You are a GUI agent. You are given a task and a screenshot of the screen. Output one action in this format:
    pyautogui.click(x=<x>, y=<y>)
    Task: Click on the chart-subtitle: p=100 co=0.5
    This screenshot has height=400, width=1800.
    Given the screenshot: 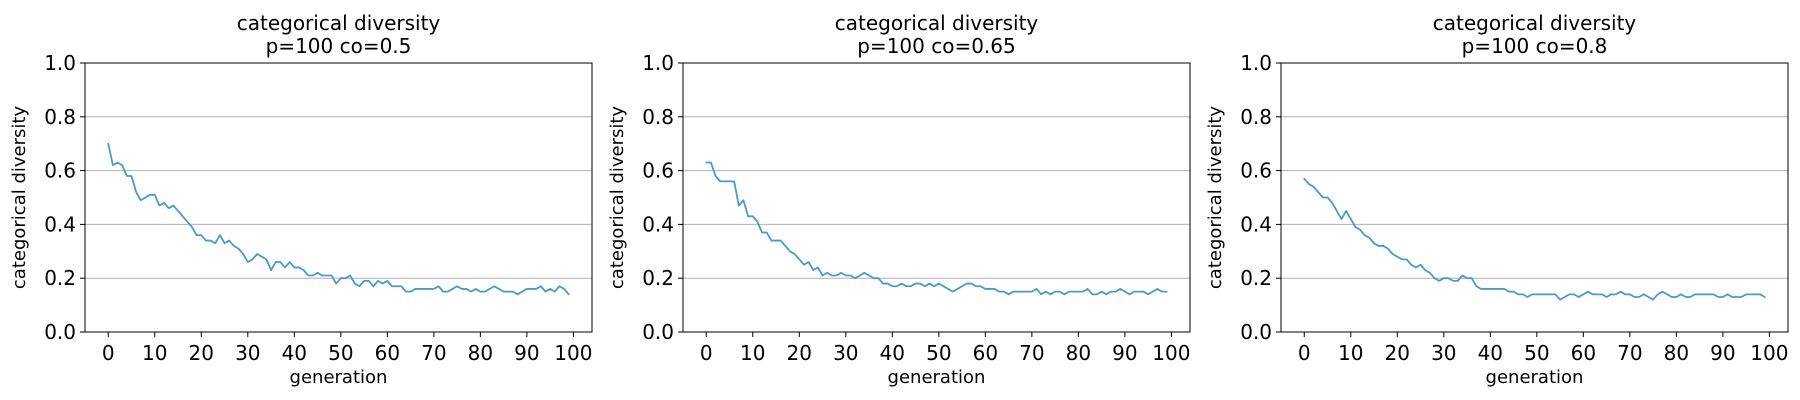 What is the action you would take?
    pyautogui.click(x=339, y=46)
    